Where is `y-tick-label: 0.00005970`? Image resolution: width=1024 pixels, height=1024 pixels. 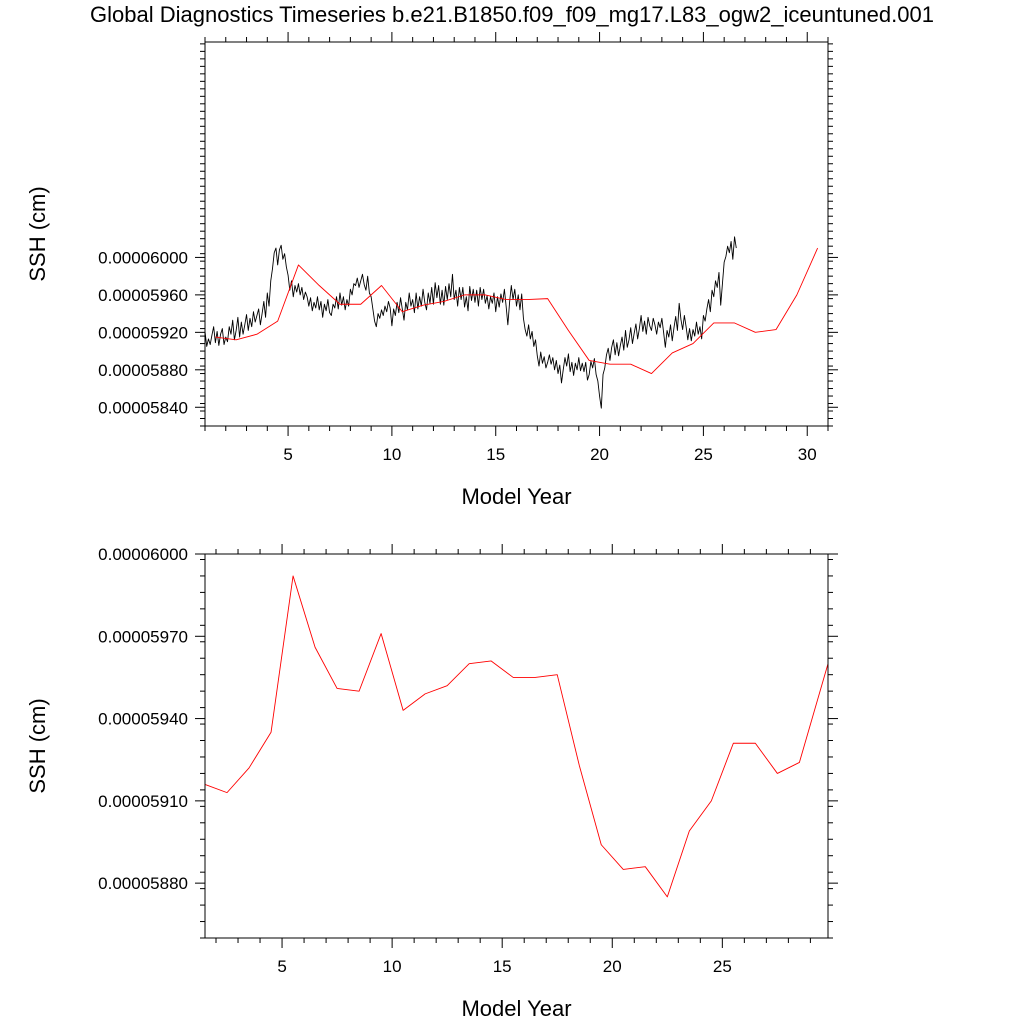
y-tick-label: 0.00005970 is located at coordinates (143, 636).